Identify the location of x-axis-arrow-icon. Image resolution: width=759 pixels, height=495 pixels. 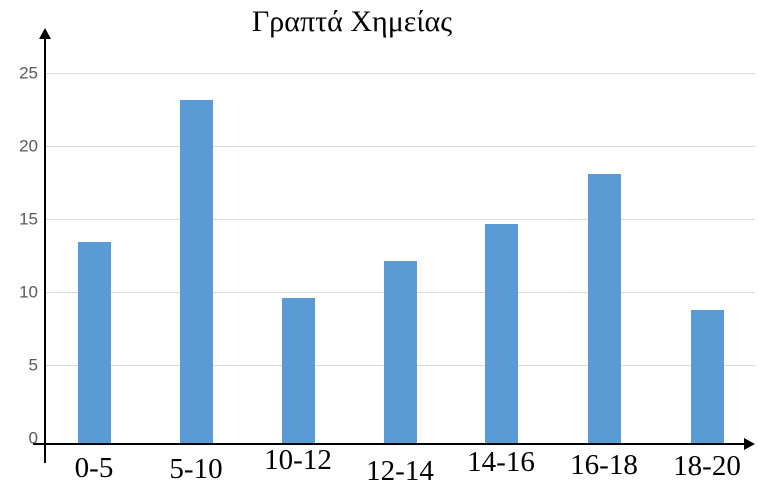
(749, 444).